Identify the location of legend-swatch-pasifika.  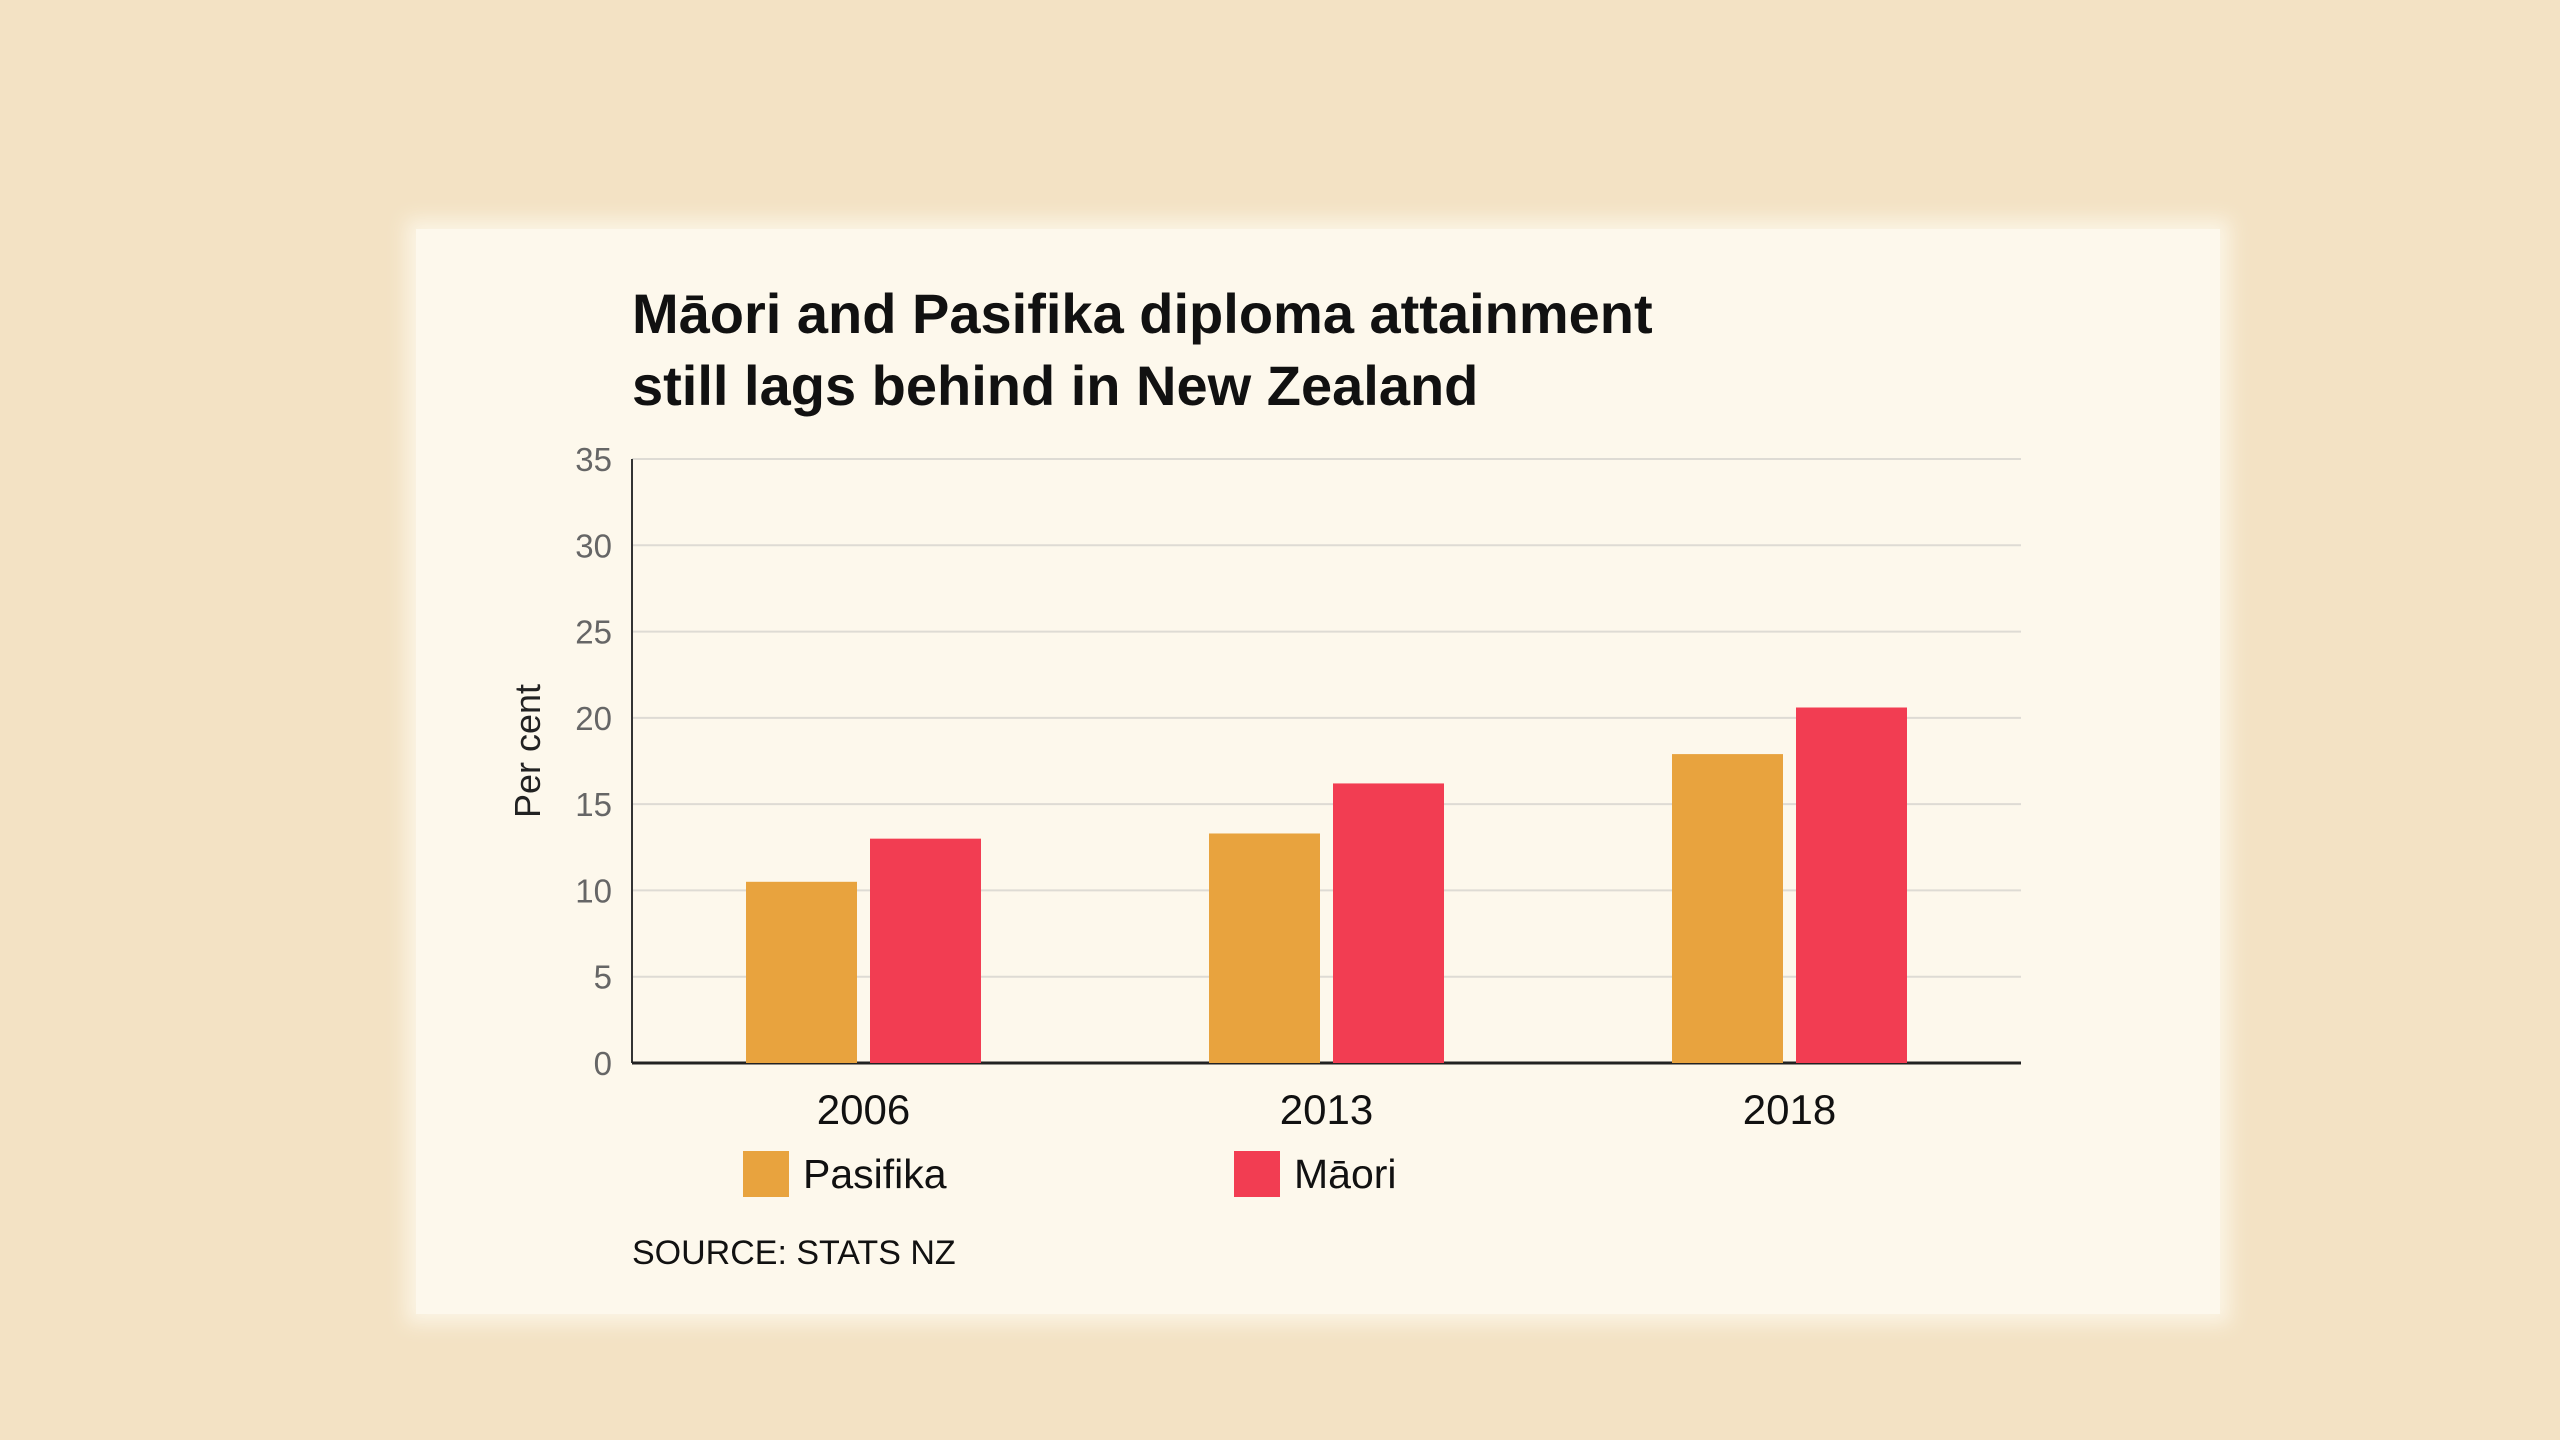
(766, 1174).